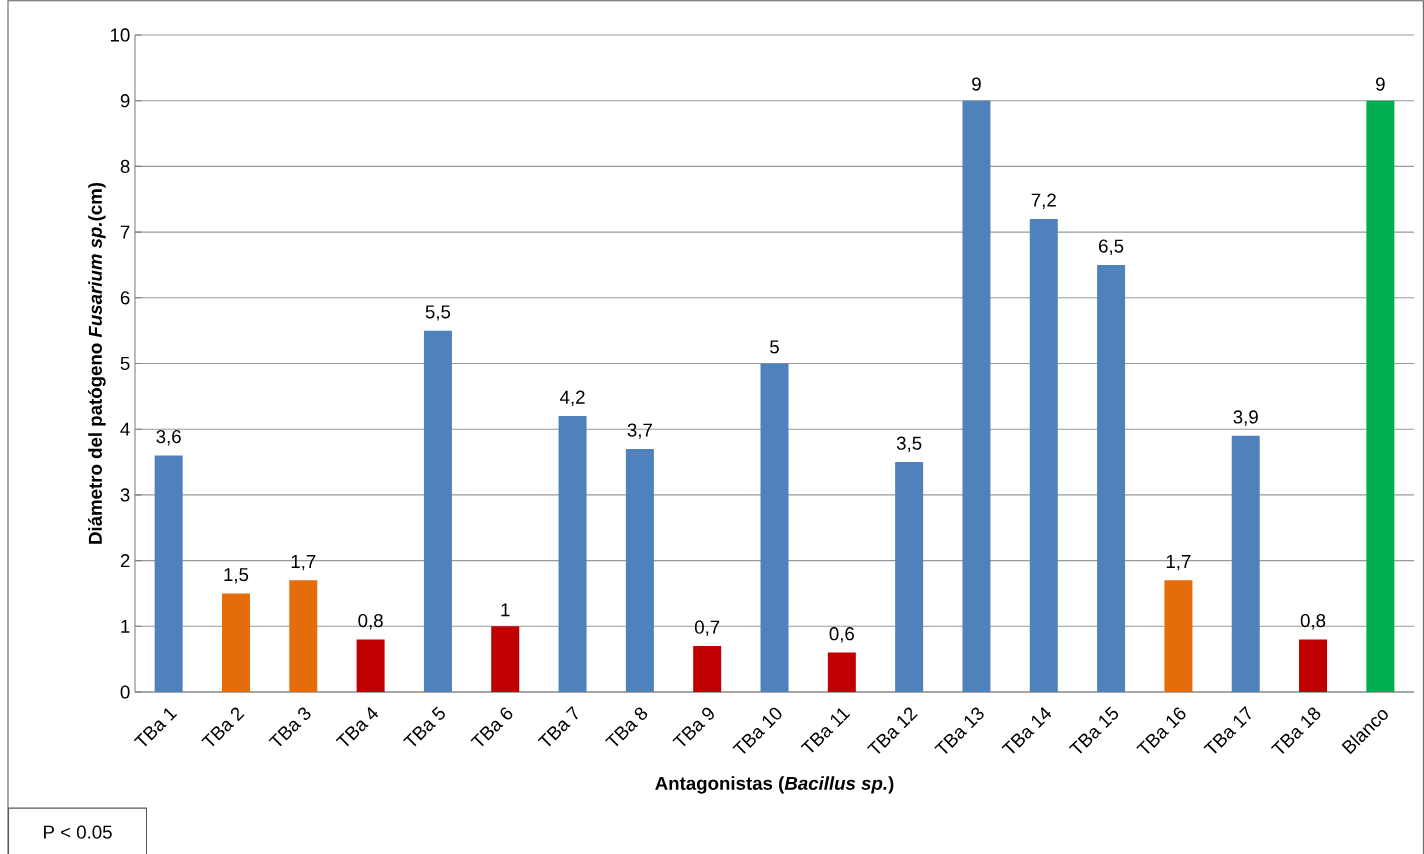 This screenshot has height=854, width=1424. I want to click on y-tick-label: 1, so click(125, 626).